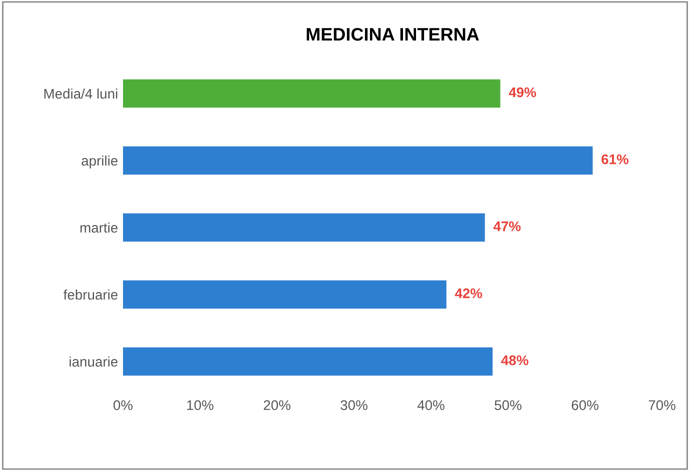 The image size is (690, 471). What do you see at coordinates (277, 405) in the screenshot?
I see `x-tick-label: 20%` at bounding box center [277, 405].